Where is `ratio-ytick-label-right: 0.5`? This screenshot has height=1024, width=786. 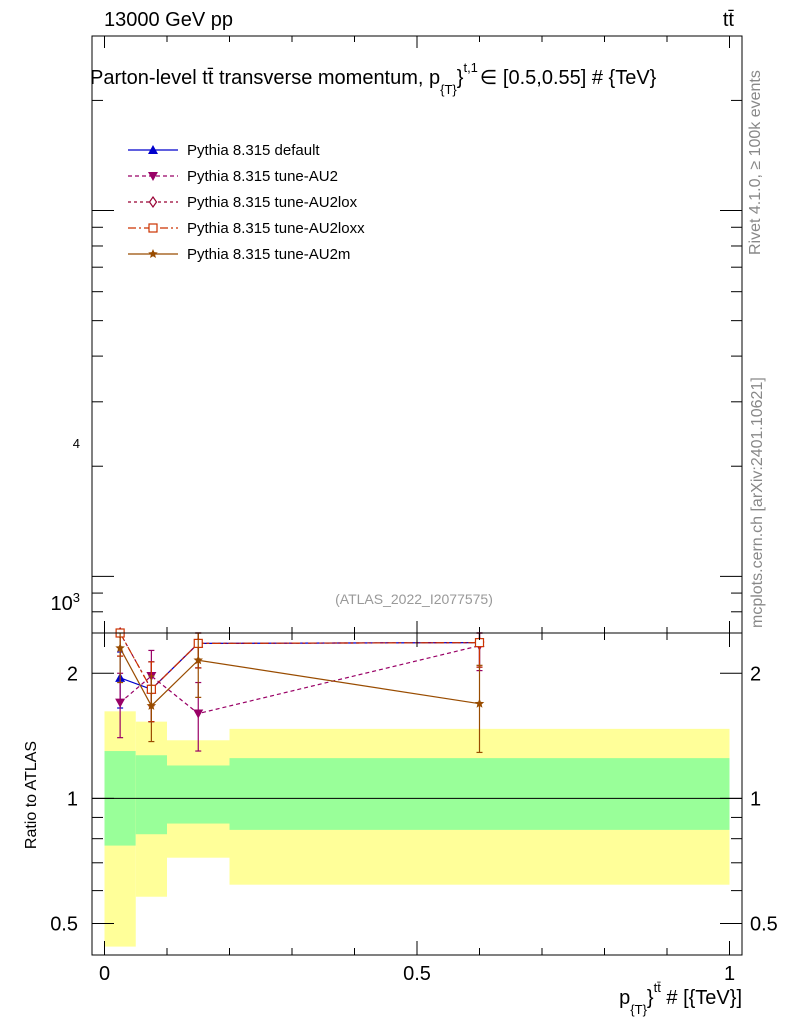
ratio-ytick-label-right: 0.5 is located at coordinates (764, 925).